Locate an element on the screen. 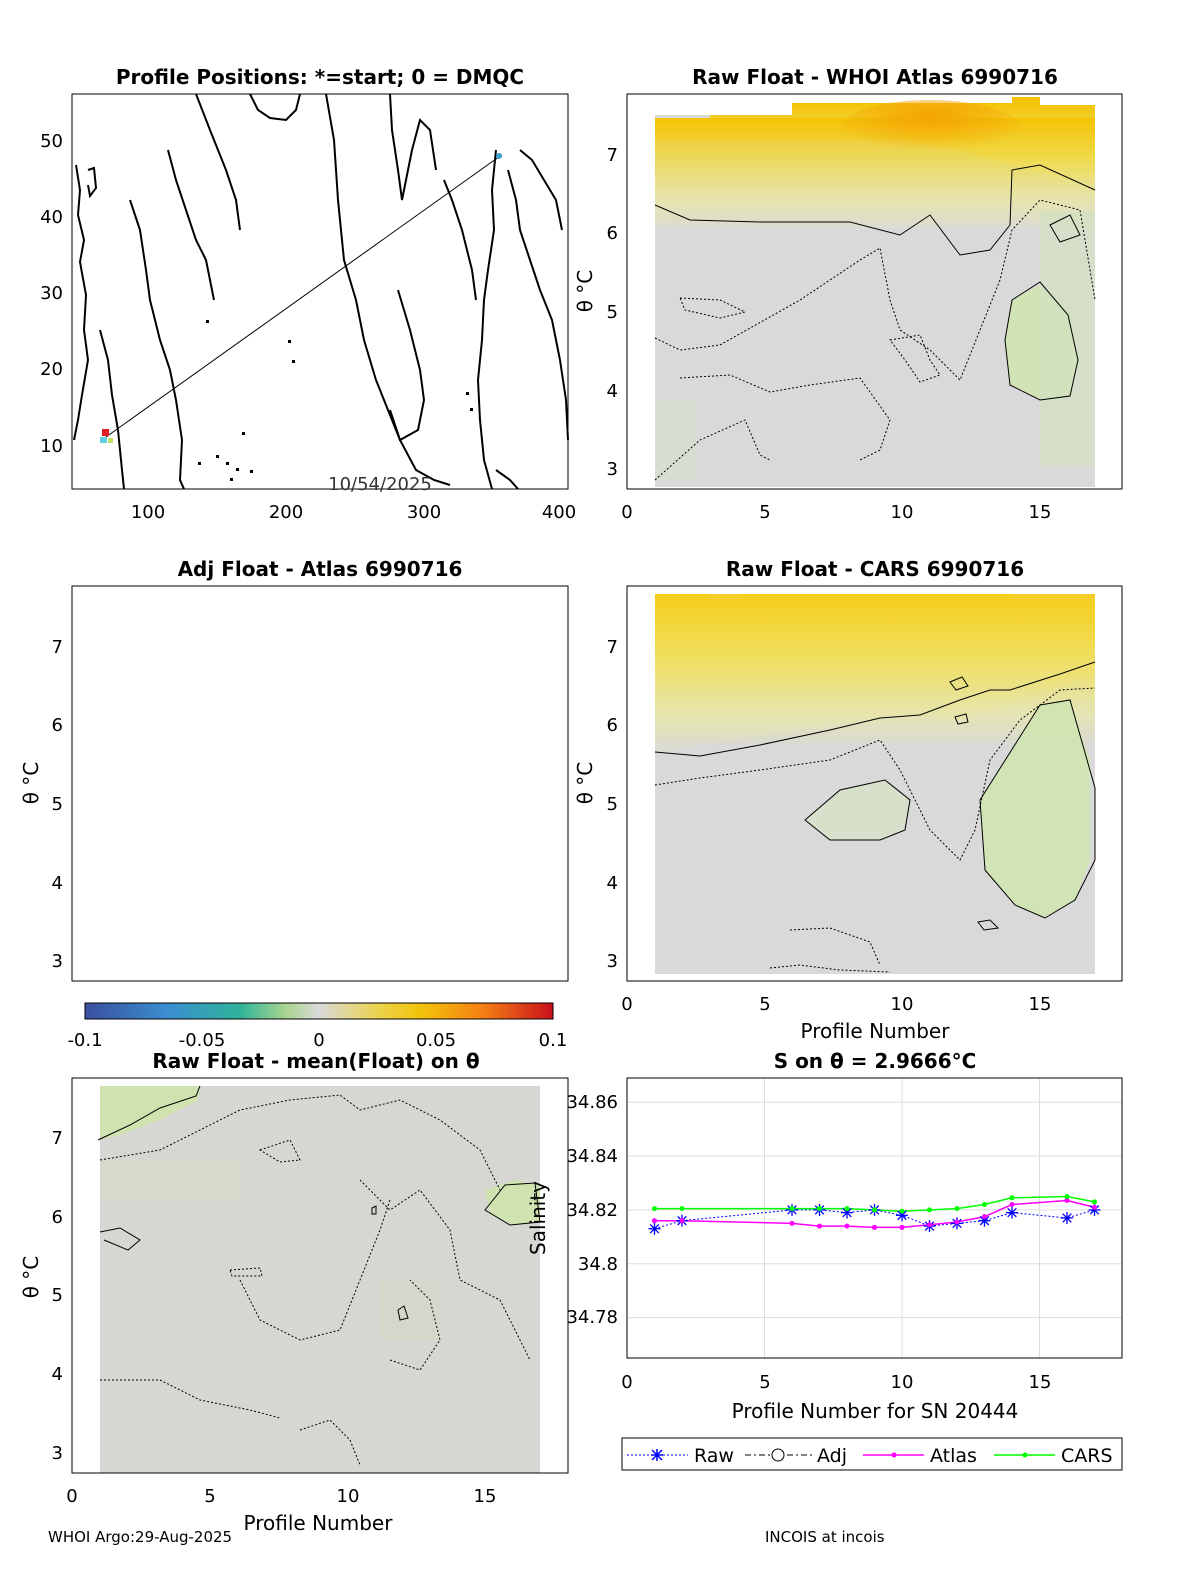 This screenshot has height=1575, width=1200. mean-ytick-7: 7 is located at coordinates (57, 1138).